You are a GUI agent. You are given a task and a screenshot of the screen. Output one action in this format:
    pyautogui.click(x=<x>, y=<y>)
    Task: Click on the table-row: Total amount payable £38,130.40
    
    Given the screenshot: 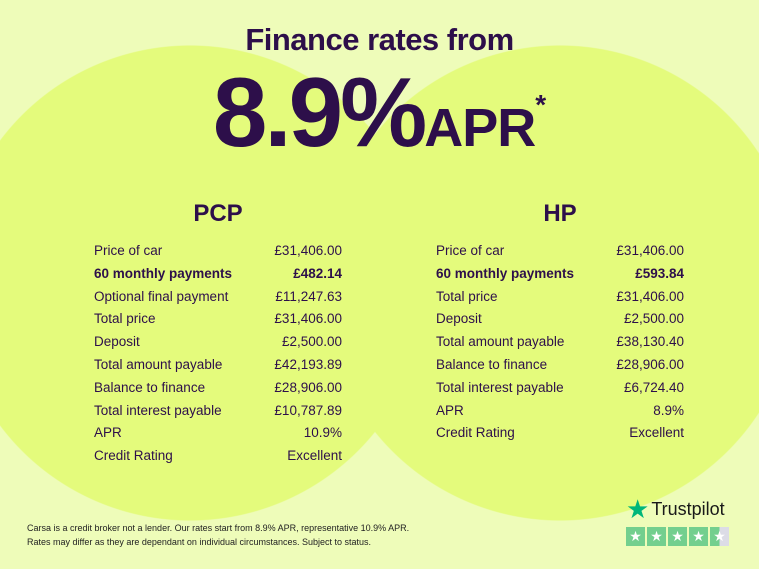 What is the action you would take?
    pyautogui.click(x=560, y=342)
    